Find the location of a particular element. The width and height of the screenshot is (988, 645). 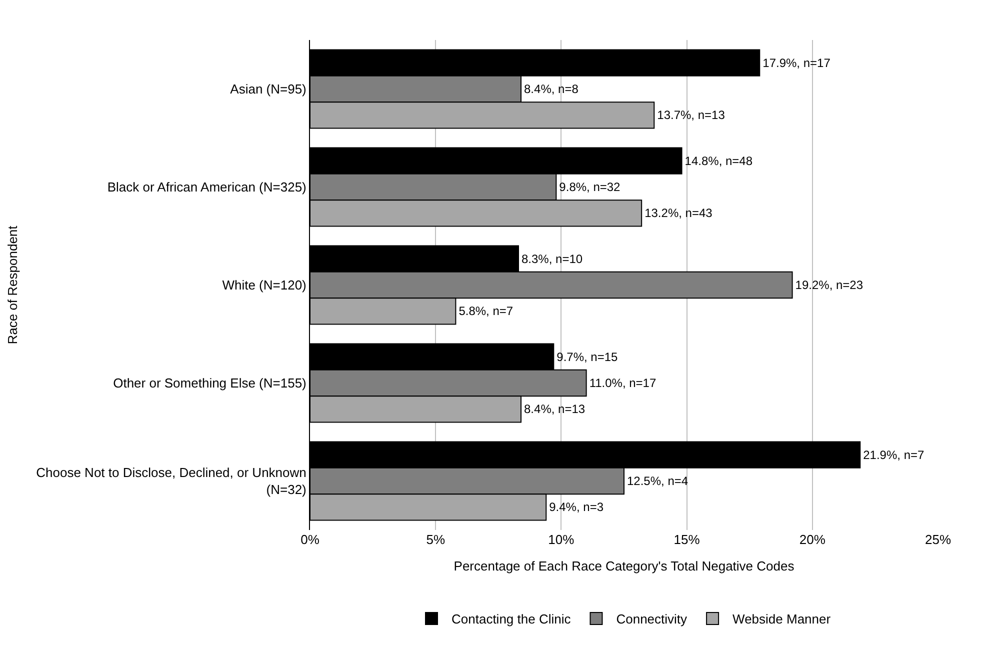

data-label: 17.9%, n=17 is located at coordinates (796, 63).